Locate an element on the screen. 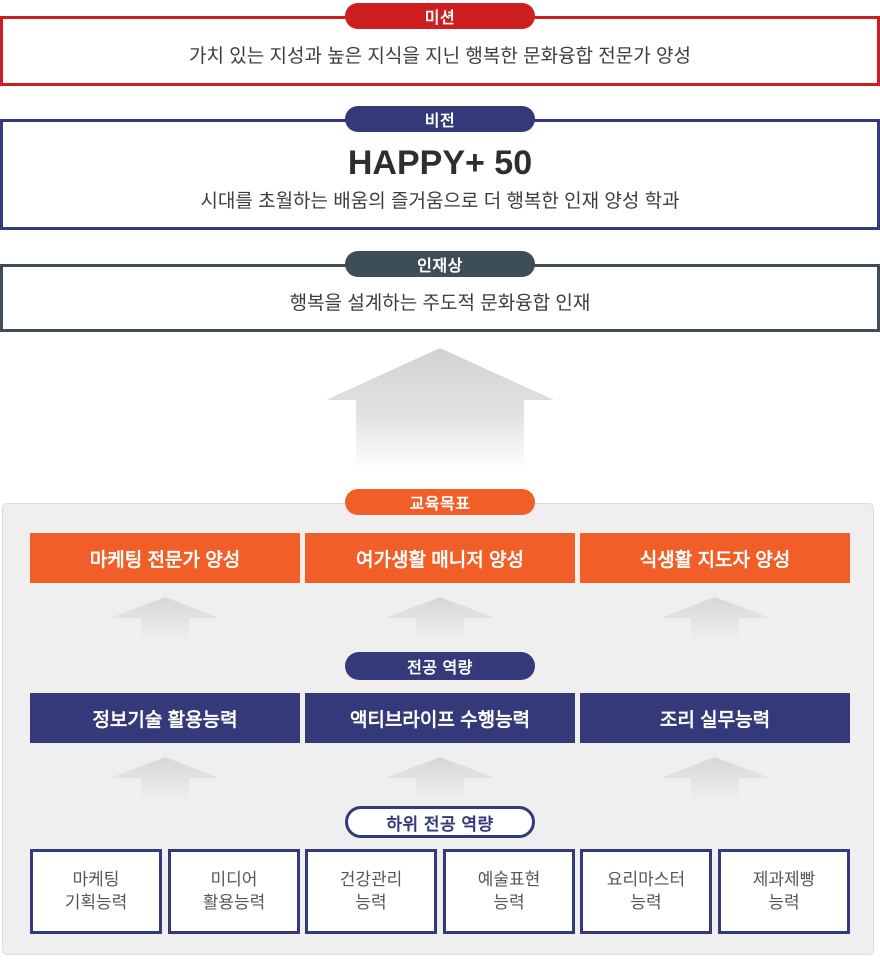 This screenshot has width=880, height=964. major-competency-item: 정보기술 활용능력 is located at coordinates (165, 718).